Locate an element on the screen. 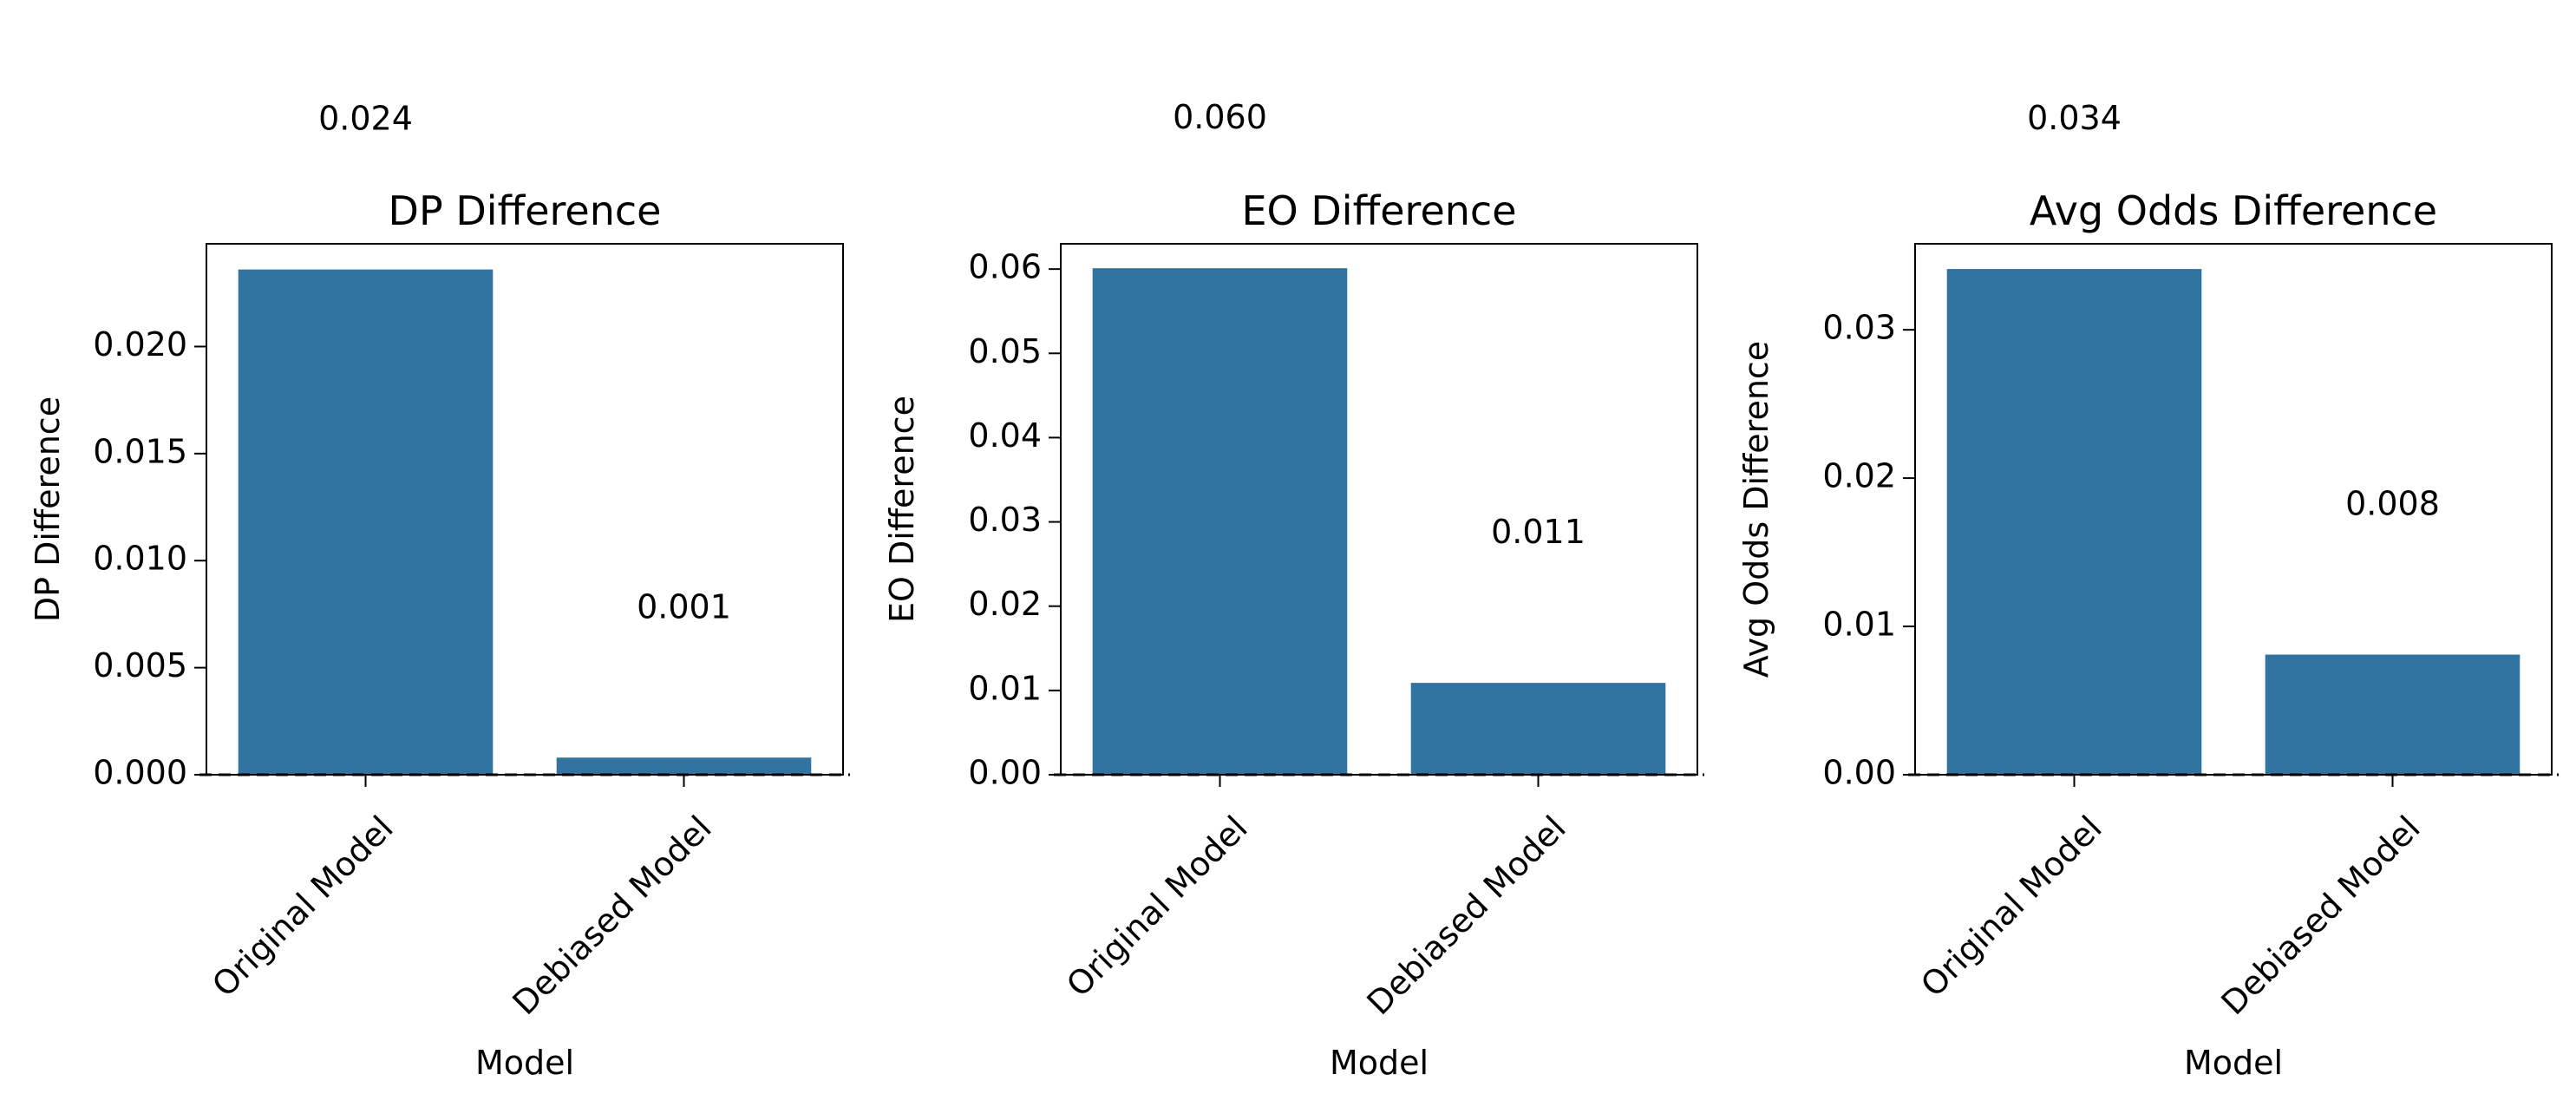 Image resolution: width=2576 pixels, height=1107 pixels. bar-value-label: 0.034 is located at coordinates (2074, 118).